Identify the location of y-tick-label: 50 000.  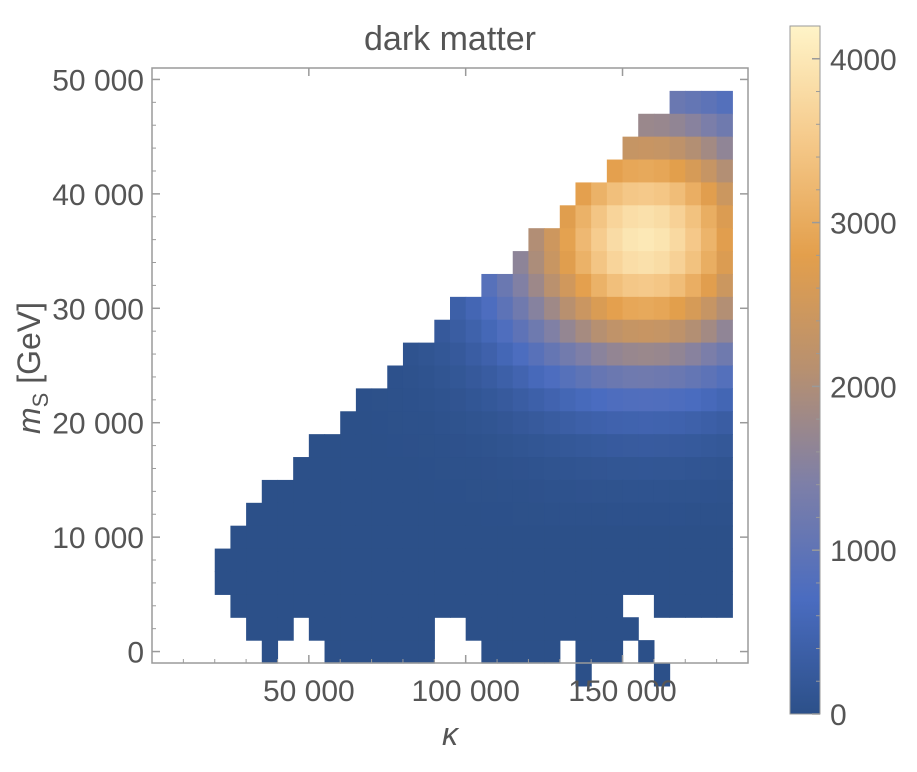
(98, 80).